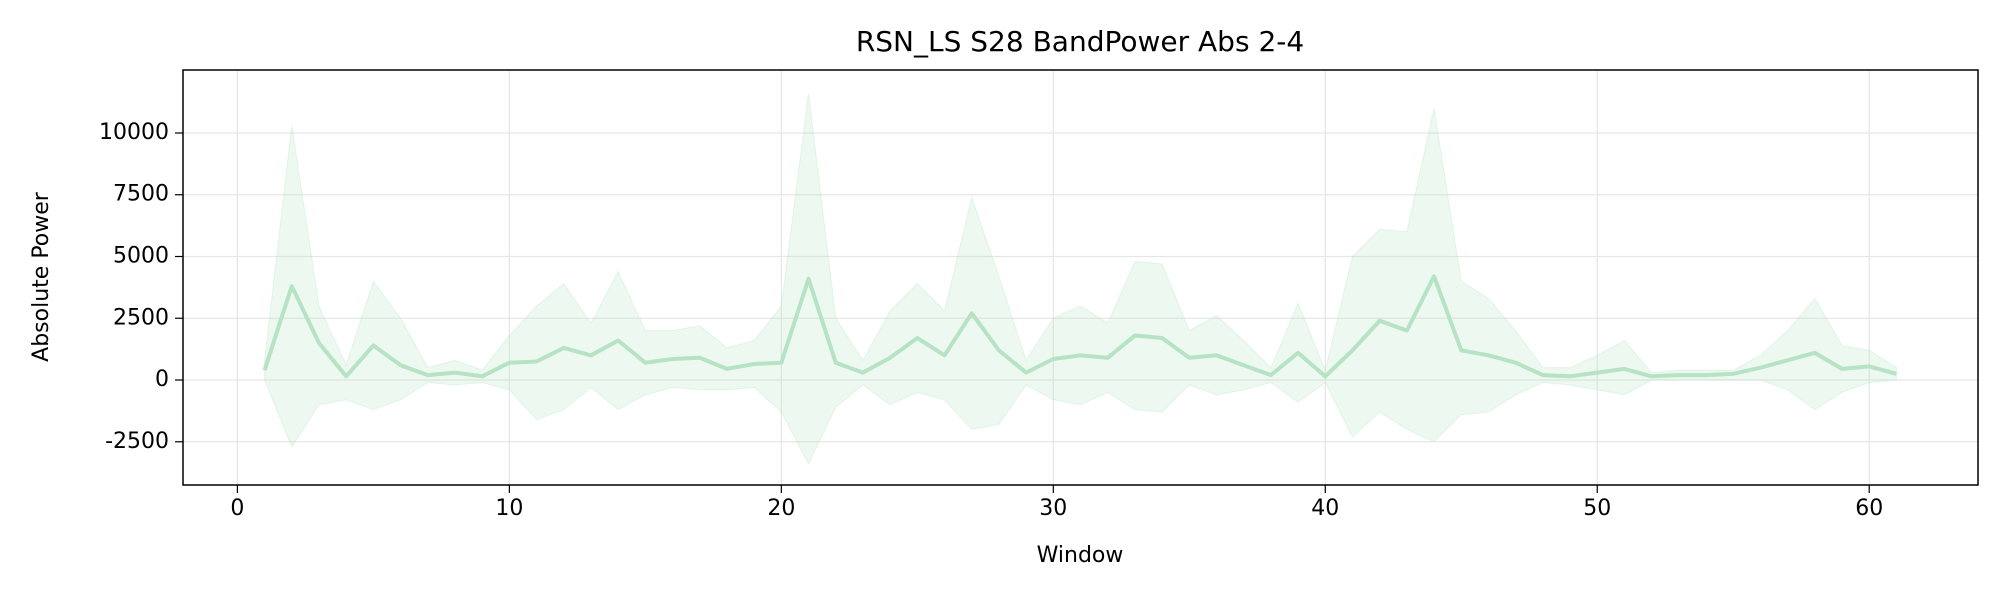 The width and height of the screenshot is (2000, 600). I want to click on x-axis-label: Window, so click(1080, 555).